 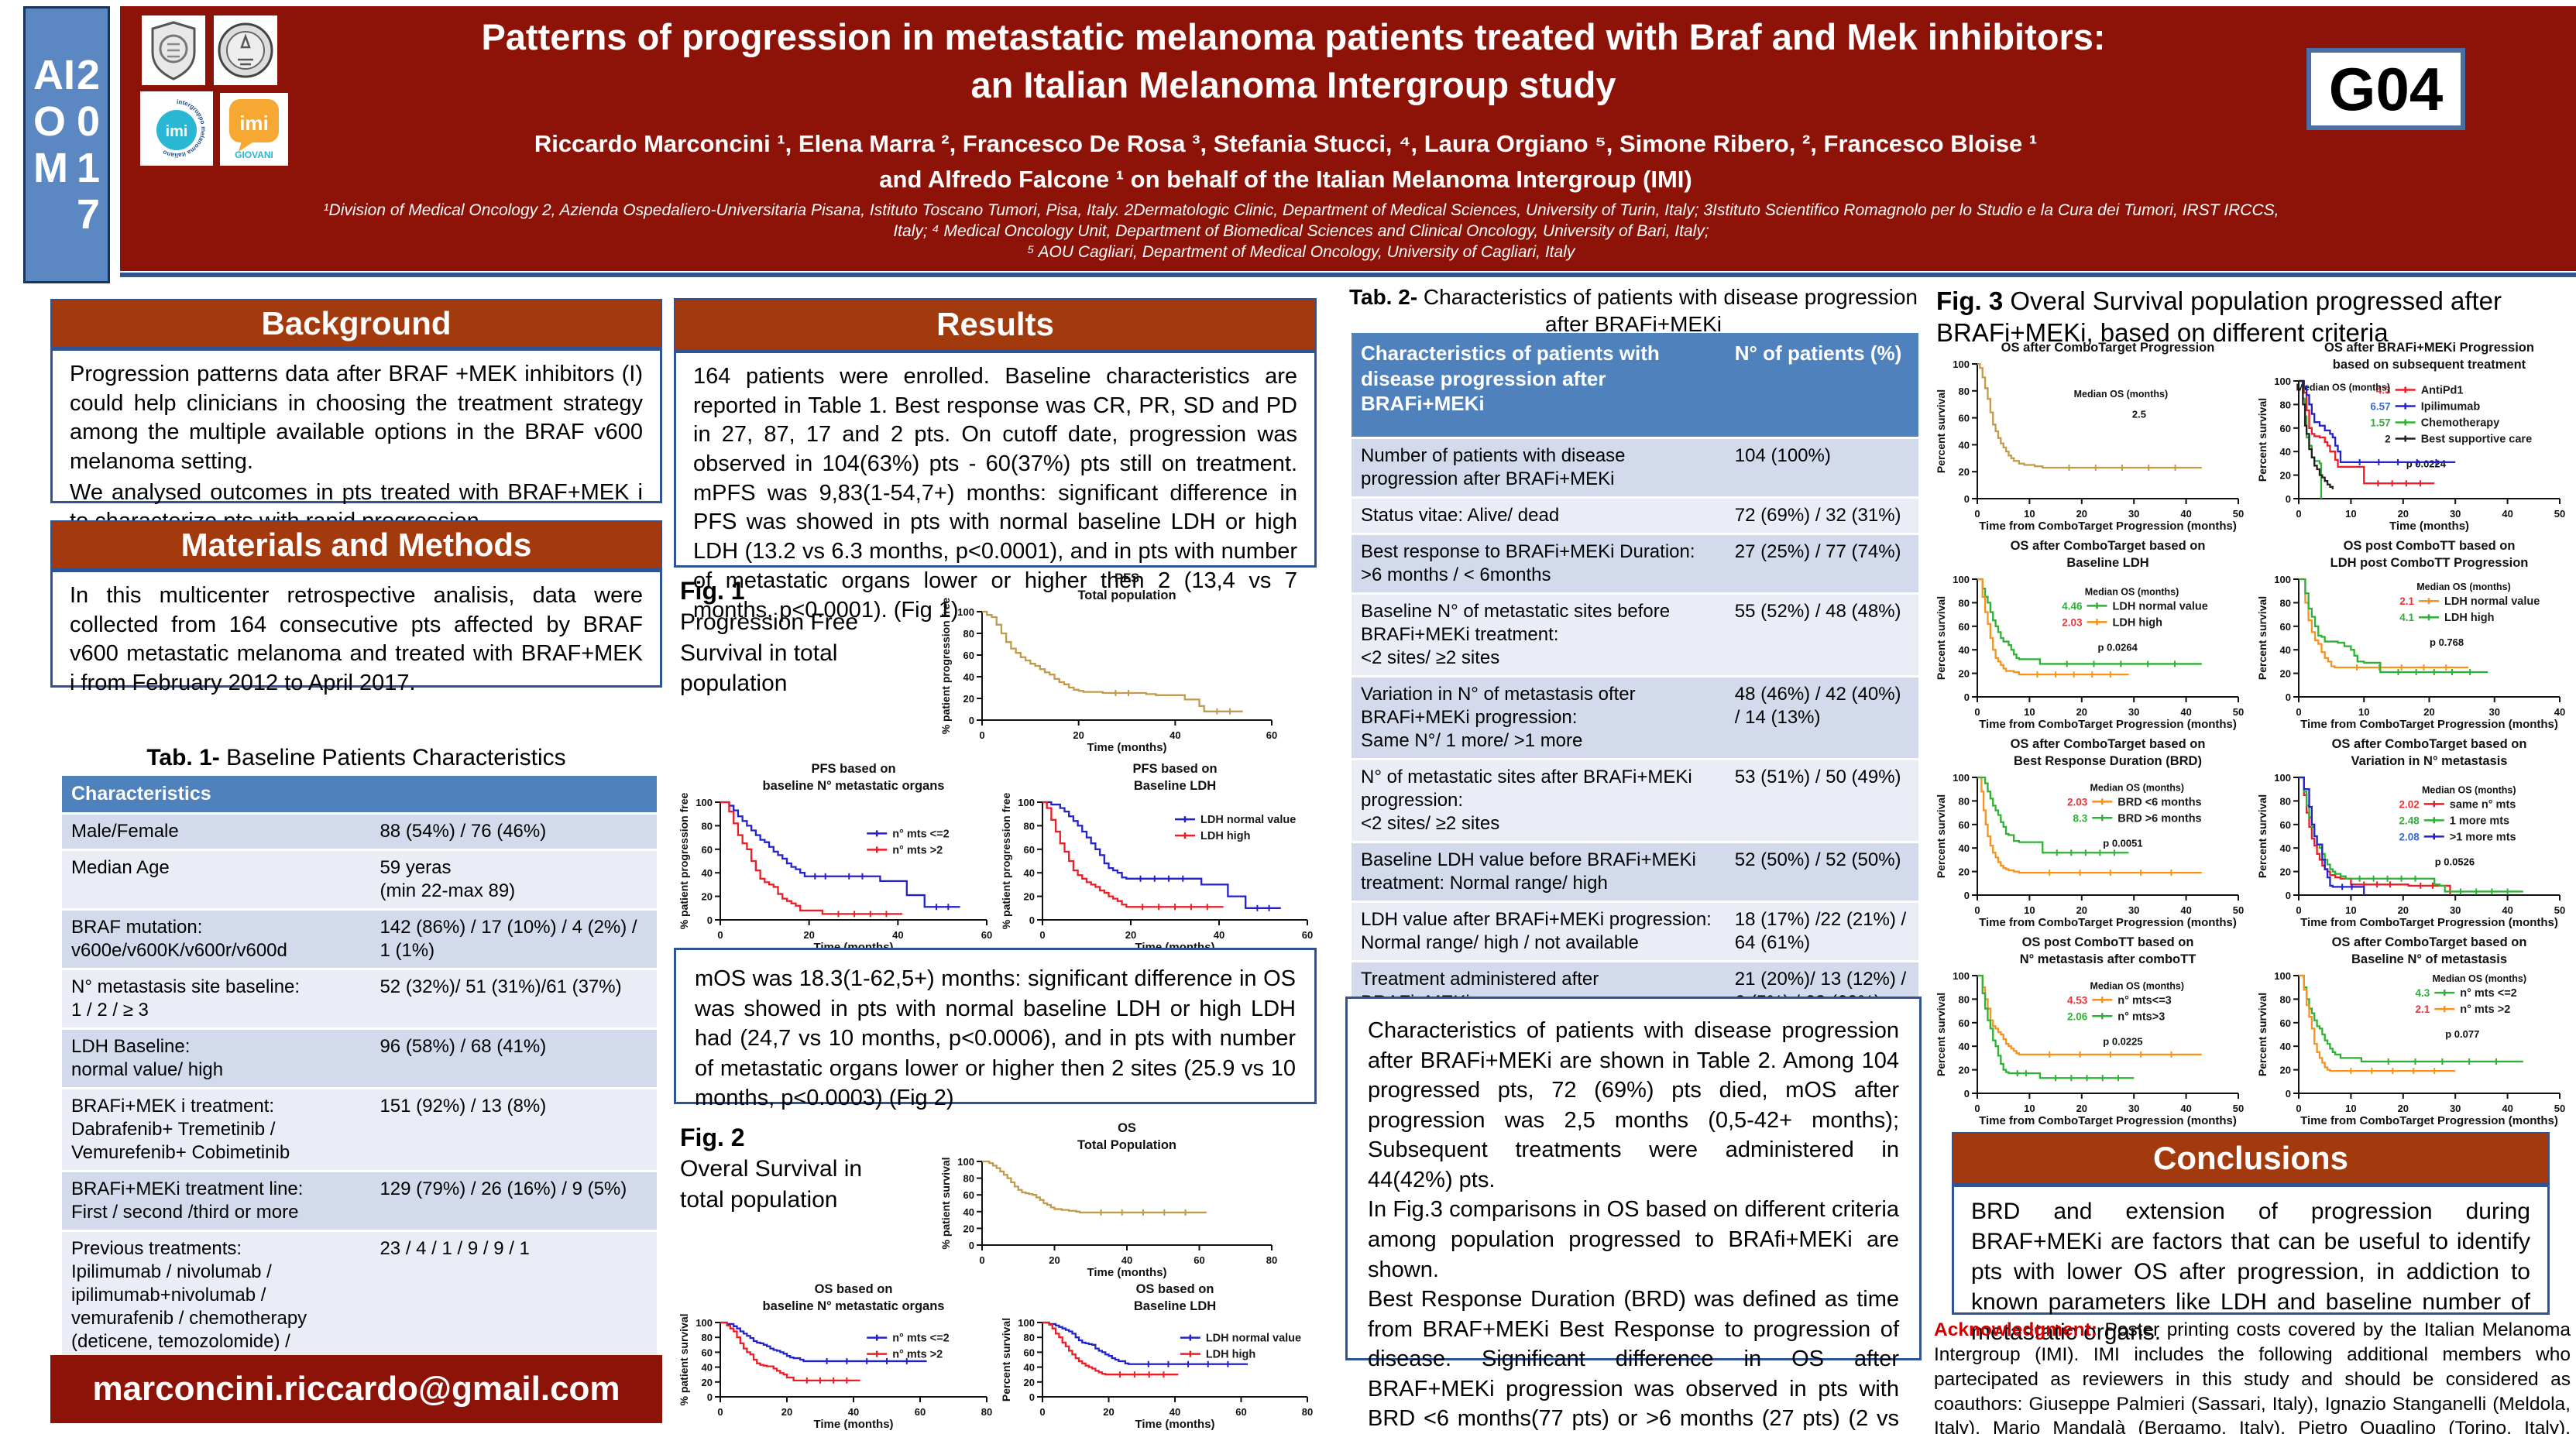 I want to click on badge-row: AI 2, so click(x=66, y=75).